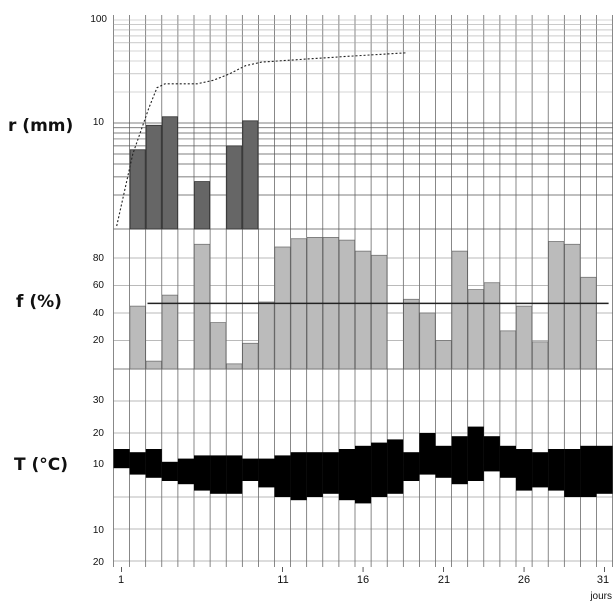  I want to click on temperature-tick-30: 30, so click(99, 400).